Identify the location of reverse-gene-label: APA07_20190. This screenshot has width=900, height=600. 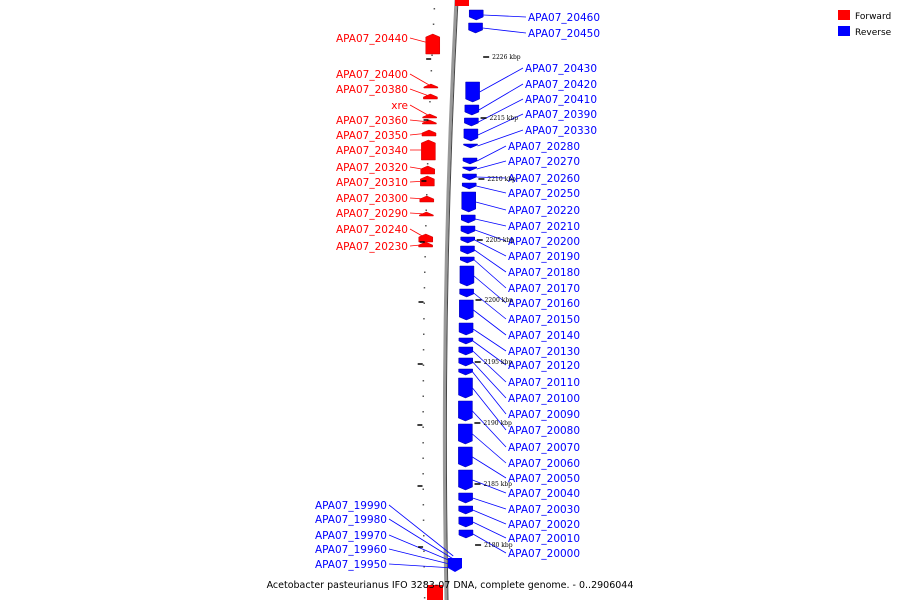
(544, 257).